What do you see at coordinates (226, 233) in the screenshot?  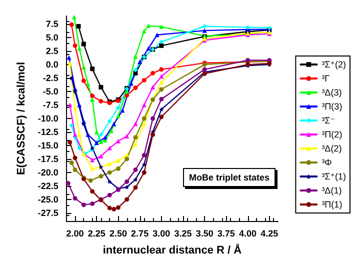 I see `x-tick-label: 3.75` at bounding box center [226, 233].